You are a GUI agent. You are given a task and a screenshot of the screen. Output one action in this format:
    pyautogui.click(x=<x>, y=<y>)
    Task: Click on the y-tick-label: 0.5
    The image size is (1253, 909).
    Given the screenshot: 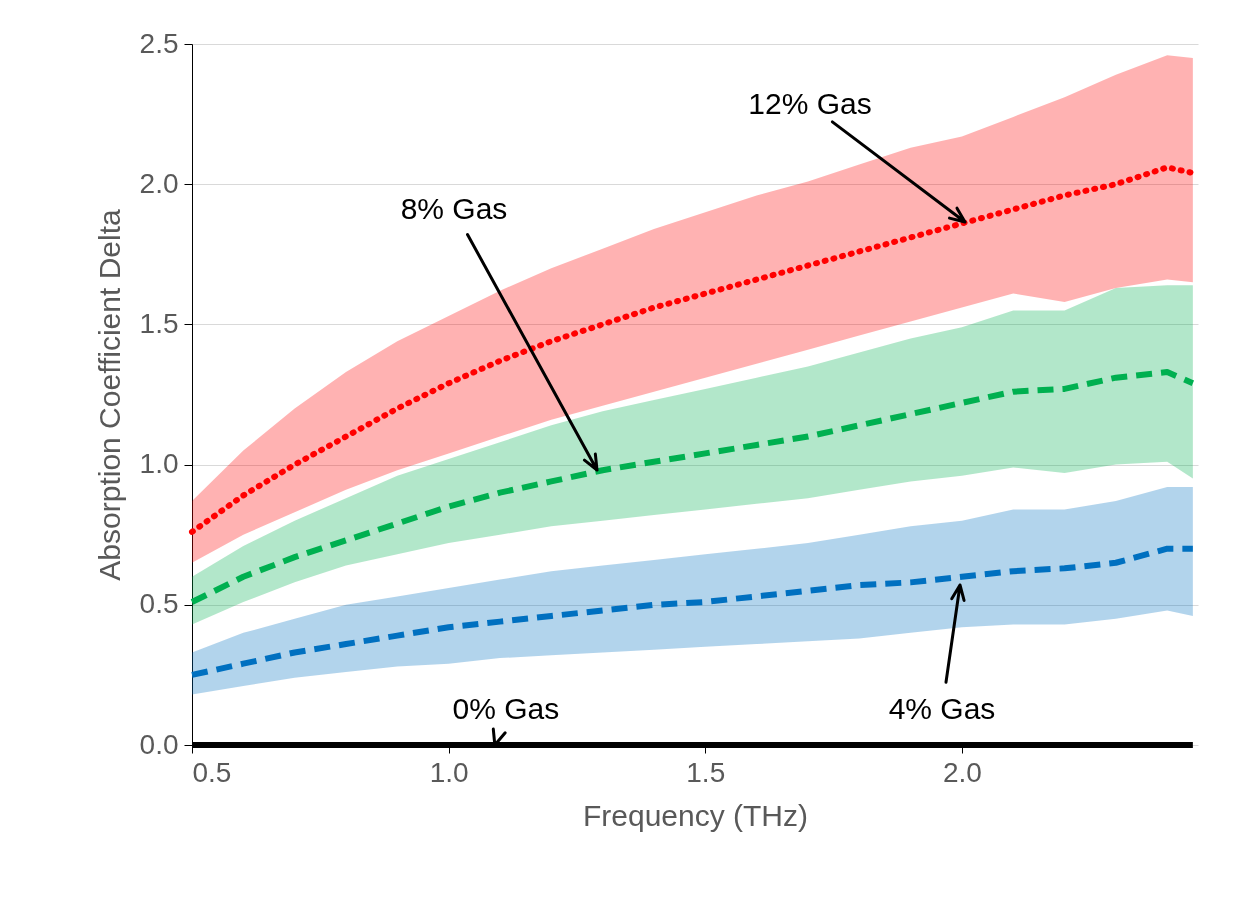 What is the action you would take?
    pyautogui.click(x=159, y=604)
    